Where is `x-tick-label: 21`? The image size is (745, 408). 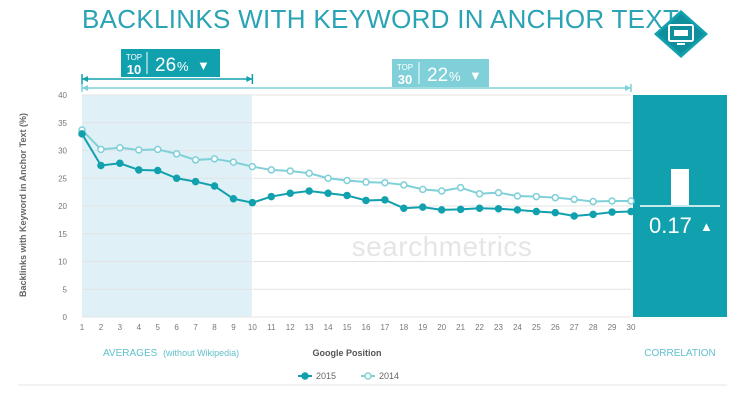 x-tick-label: 21 is located at coordinates (460, 327).